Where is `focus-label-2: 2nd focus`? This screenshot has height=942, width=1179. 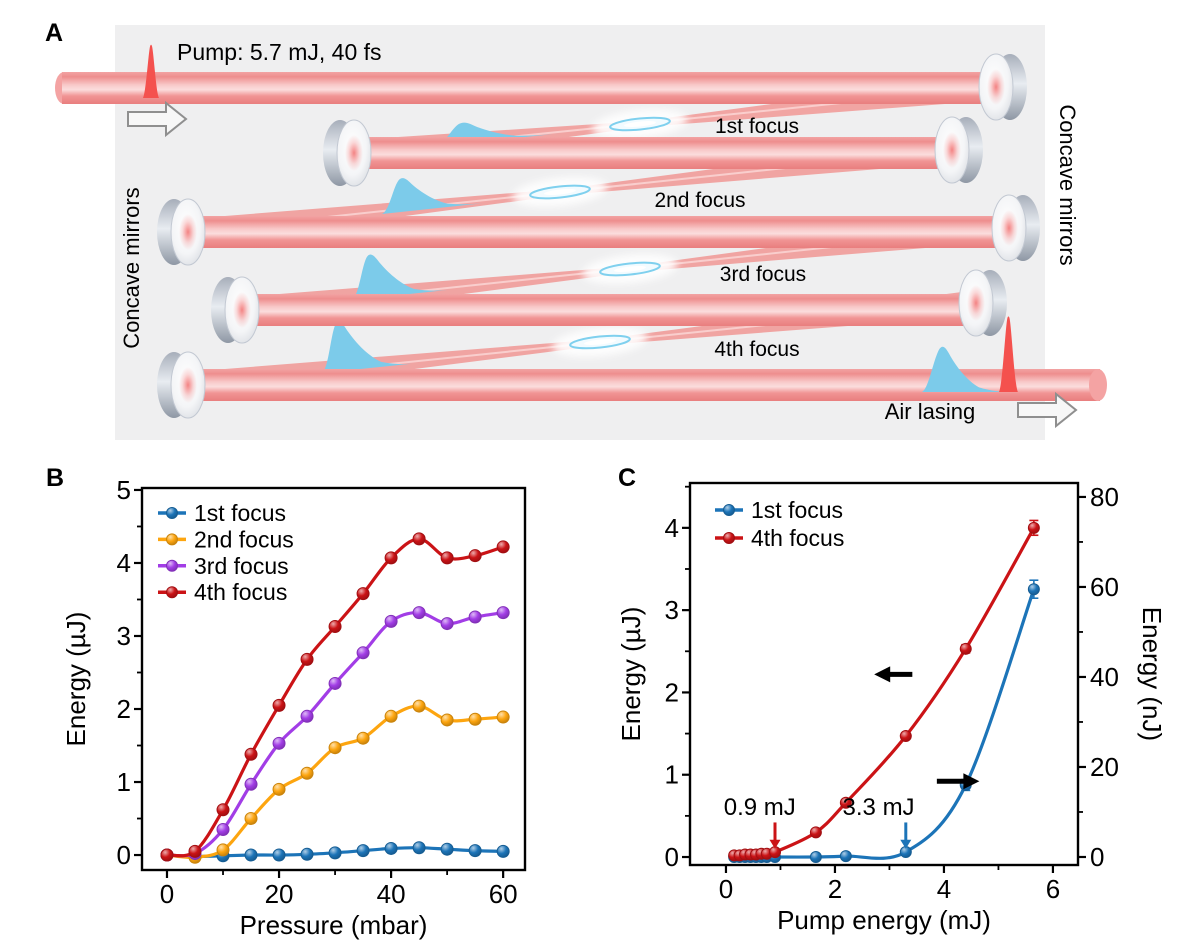
focus-label-2: 2nd focus is located at coordinates (699, 200).